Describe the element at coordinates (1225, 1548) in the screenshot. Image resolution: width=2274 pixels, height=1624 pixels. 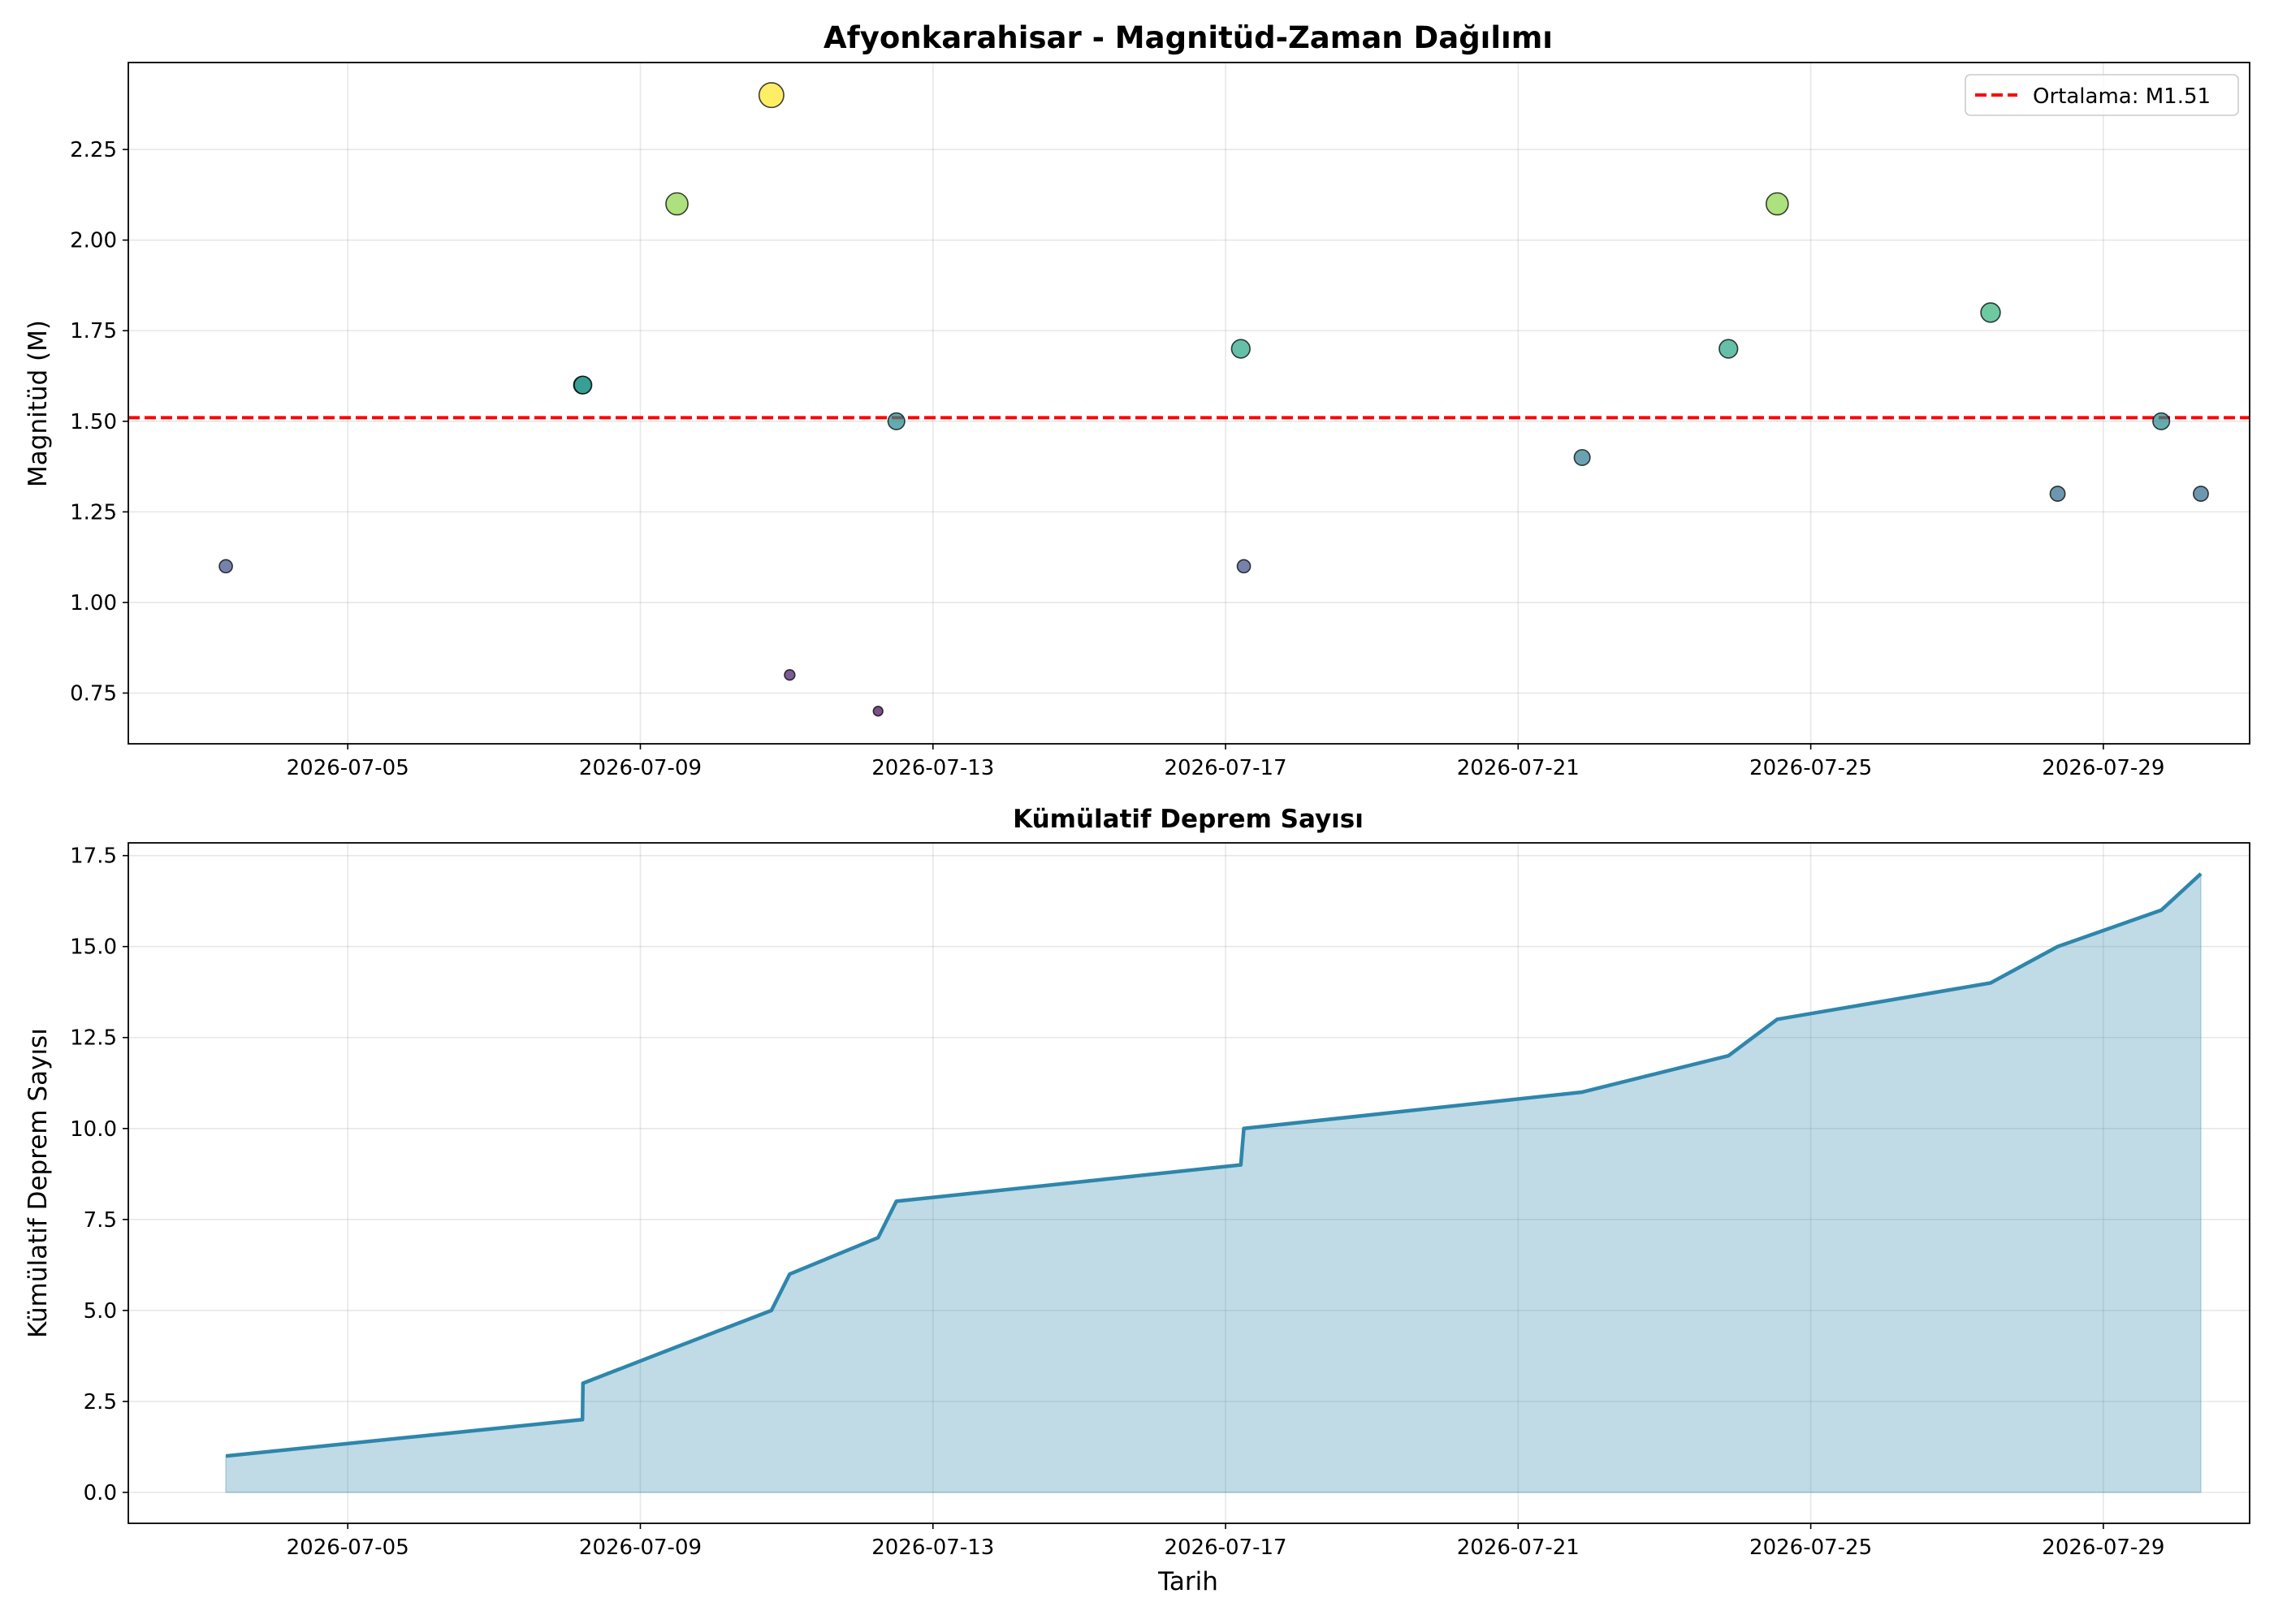
I see `cumulative-x-tick-label: 2026-07-17` at that location.